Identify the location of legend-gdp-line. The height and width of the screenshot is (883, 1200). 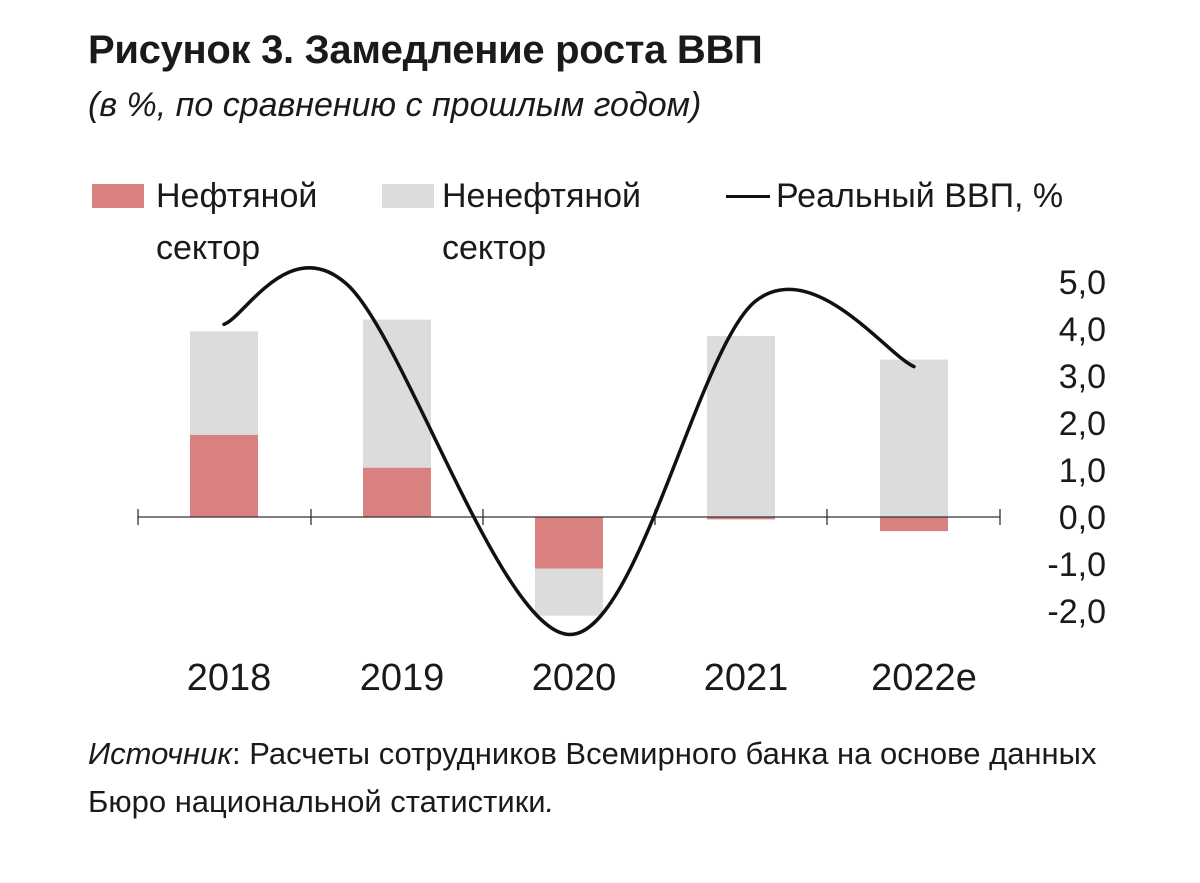
(748, 196).